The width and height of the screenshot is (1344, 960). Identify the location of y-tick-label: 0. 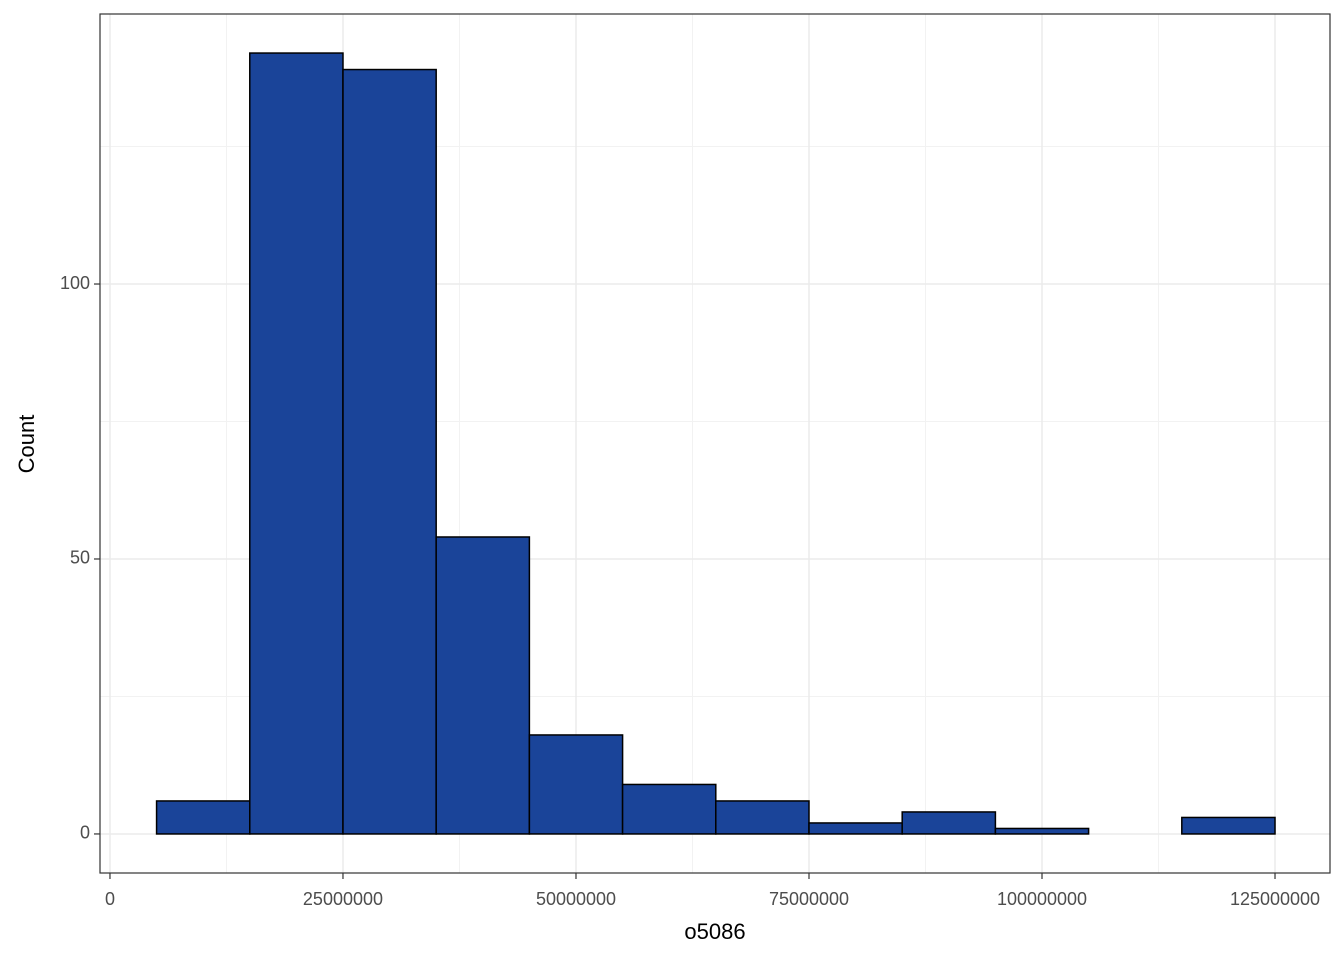
(85, 833).